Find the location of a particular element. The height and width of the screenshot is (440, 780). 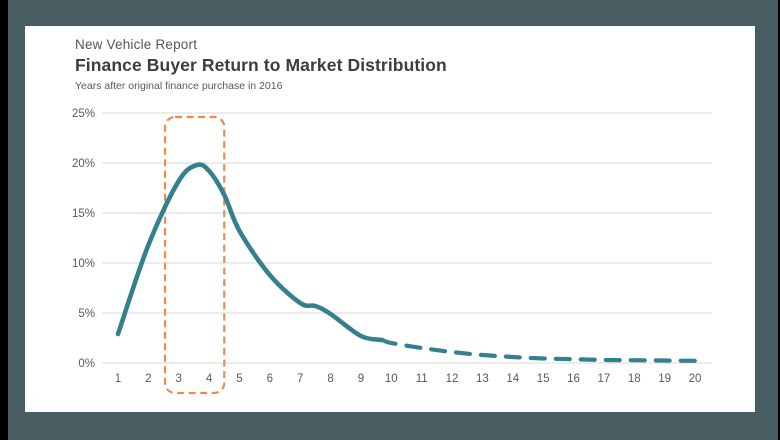

x-axis-tick-label: 13 is located at coordinates (482, 379).